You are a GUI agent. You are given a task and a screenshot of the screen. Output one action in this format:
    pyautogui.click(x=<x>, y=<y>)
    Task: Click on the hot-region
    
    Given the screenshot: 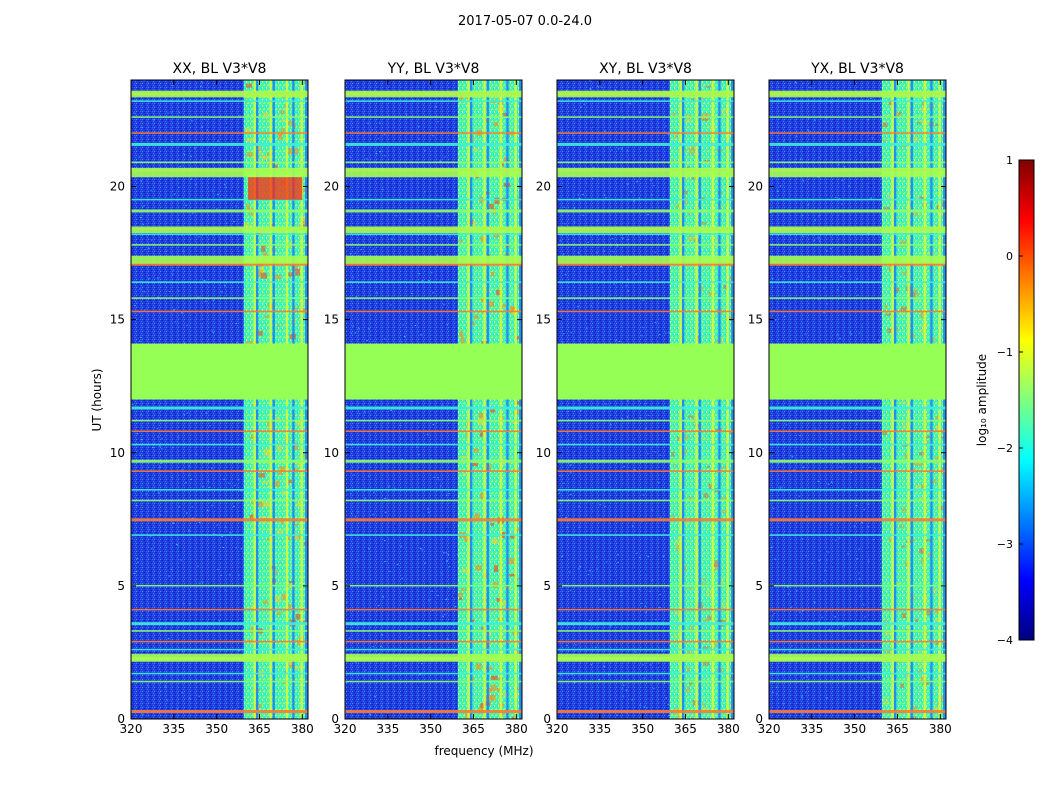 What is the action you would take?
    pyautogui.click(x=275, y=188)
    